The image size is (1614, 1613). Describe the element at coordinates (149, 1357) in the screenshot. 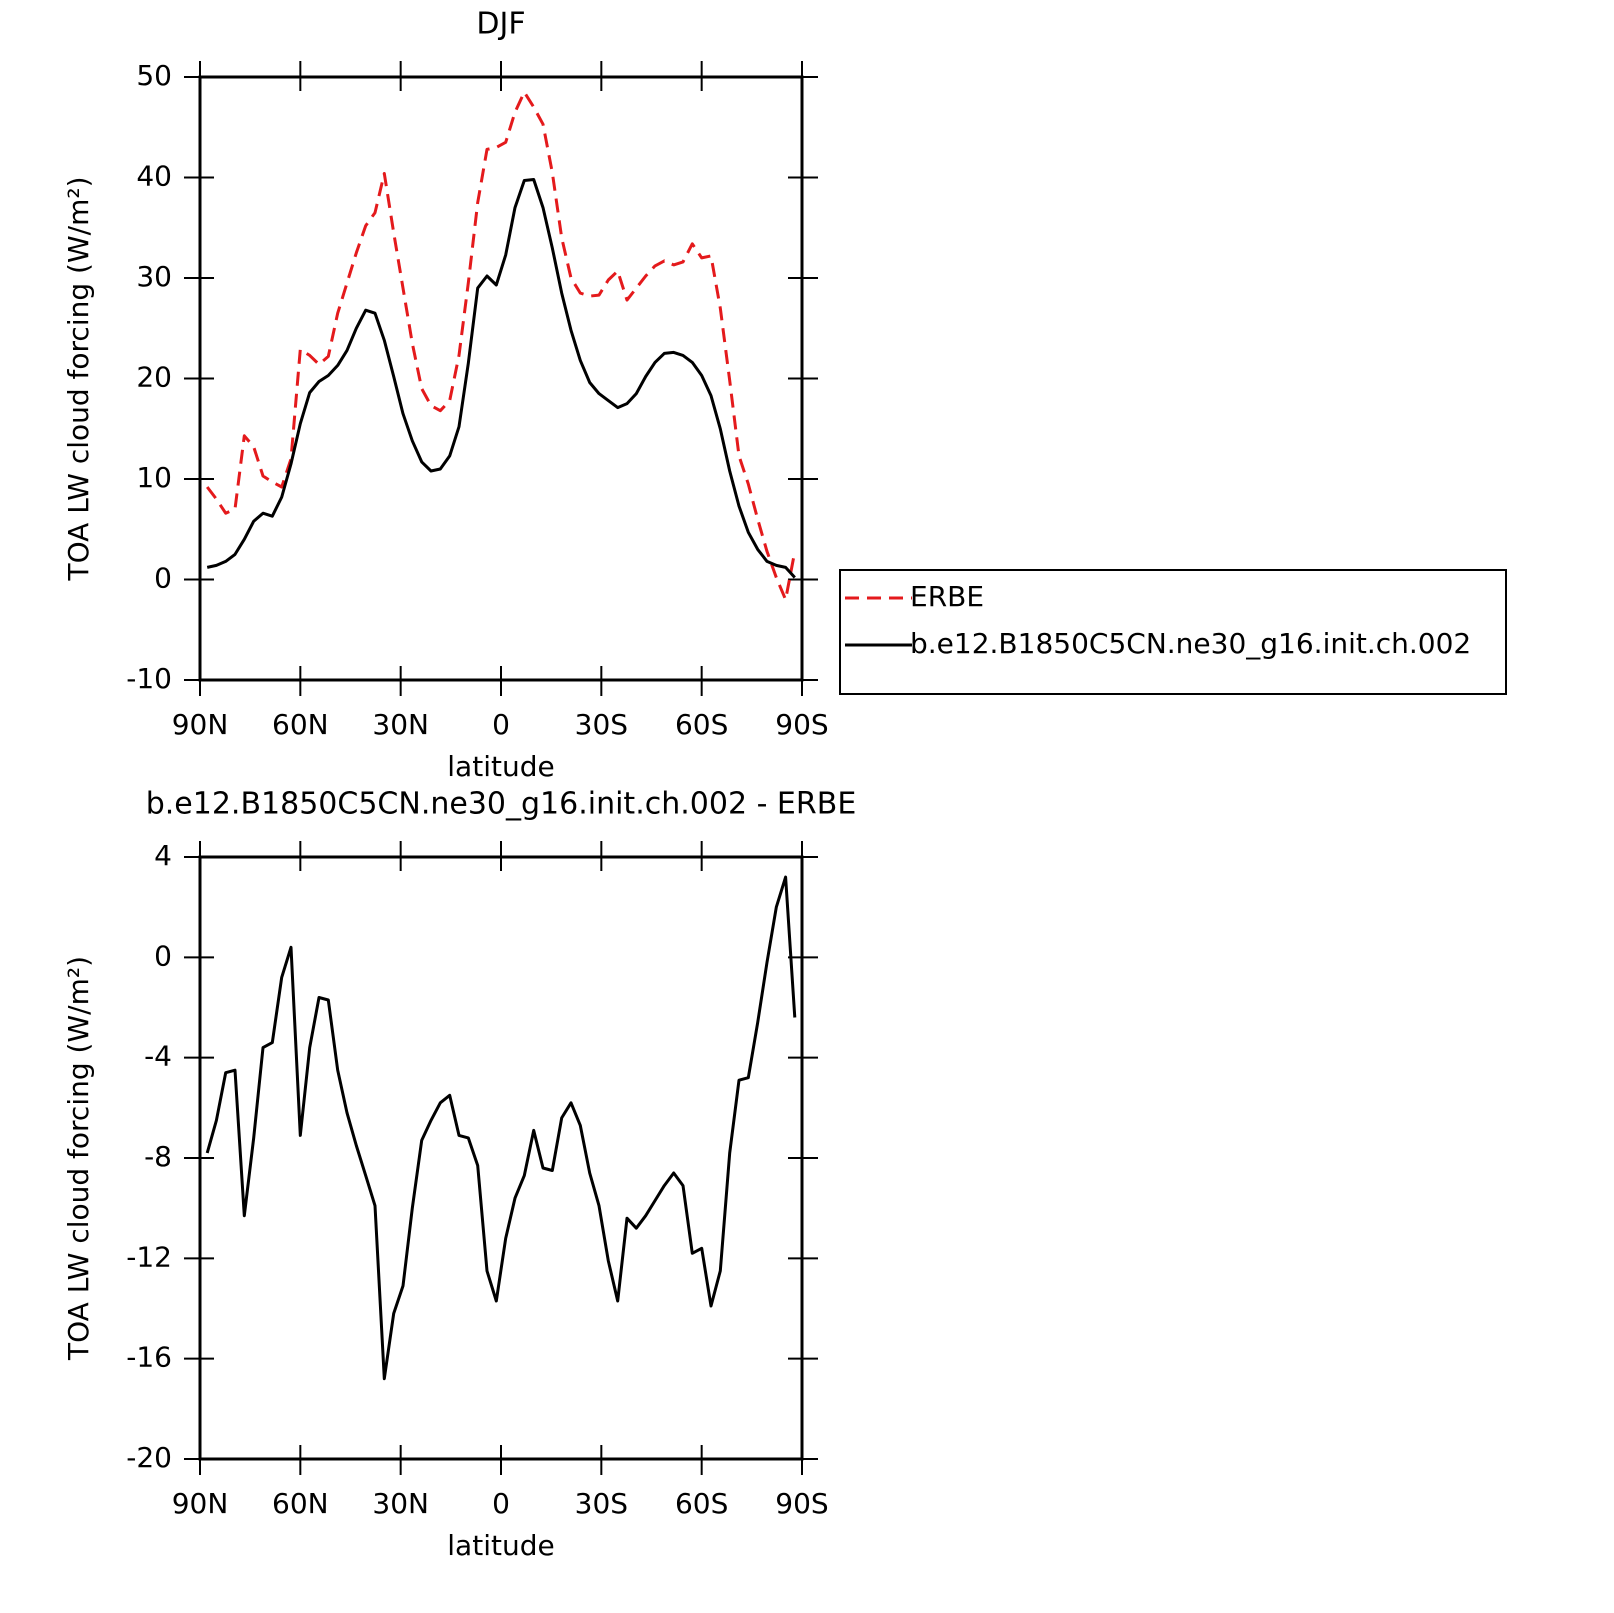

I see `y-tick-label: -16` at that location.